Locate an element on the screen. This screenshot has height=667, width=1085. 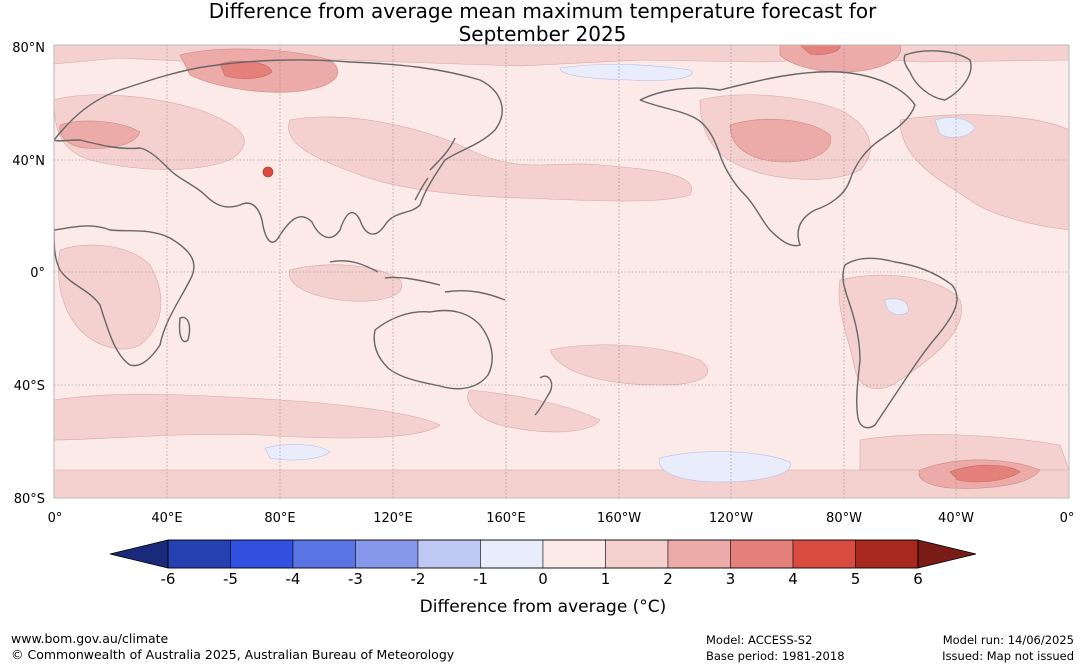
colorbar-tick-label: 1 is located at coordinates (606, 579).